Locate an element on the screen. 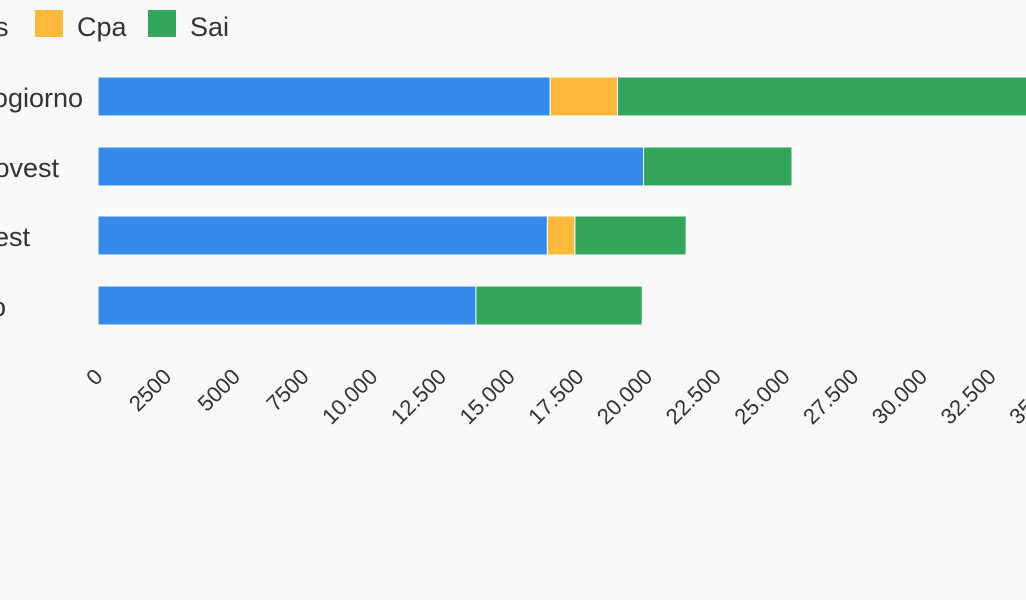 Image resolution: width=1026 pixels, height=600 pixels. category-label-mezzogiorno: ogiorno is located at coordinates (41, 98).